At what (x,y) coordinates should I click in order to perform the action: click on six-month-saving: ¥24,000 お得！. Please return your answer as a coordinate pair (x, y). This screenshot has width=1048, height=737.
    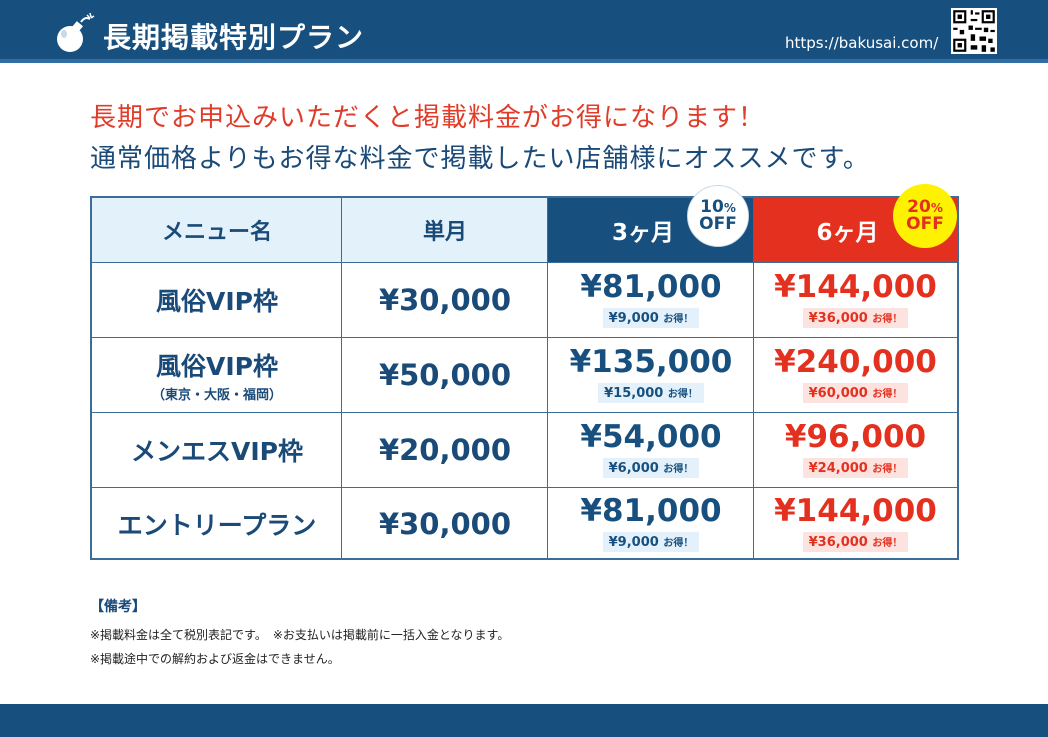
    Looking at the image, I should click on (855, 468).